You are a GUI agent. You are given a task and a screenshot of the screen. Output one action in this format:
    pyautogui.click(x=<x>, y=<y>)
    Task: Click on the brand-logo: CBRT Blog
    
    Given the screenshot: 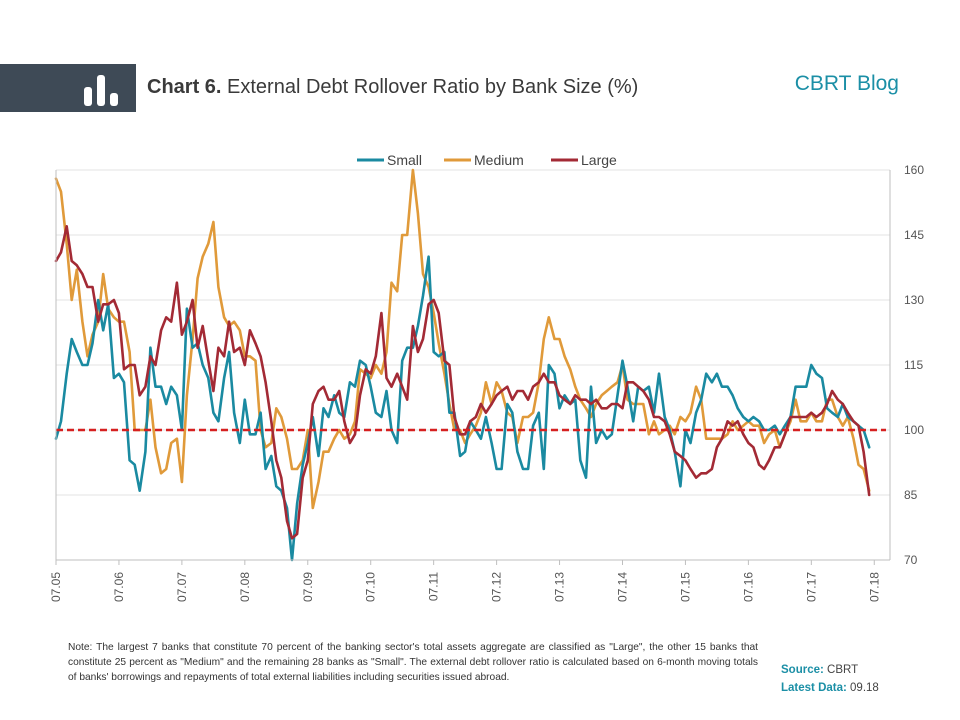 What is the action you would take?
    pyautogui.click(x=846, y=83)
    